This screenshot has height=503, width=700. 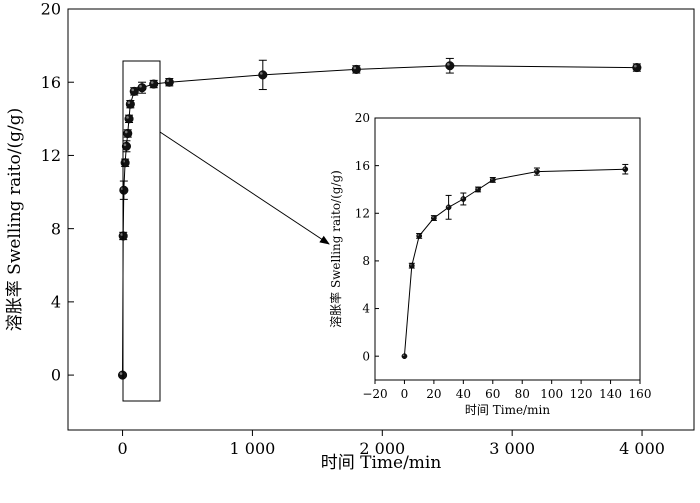 I want to click on main-ytick-label: 20, so click(x=51, y=9).